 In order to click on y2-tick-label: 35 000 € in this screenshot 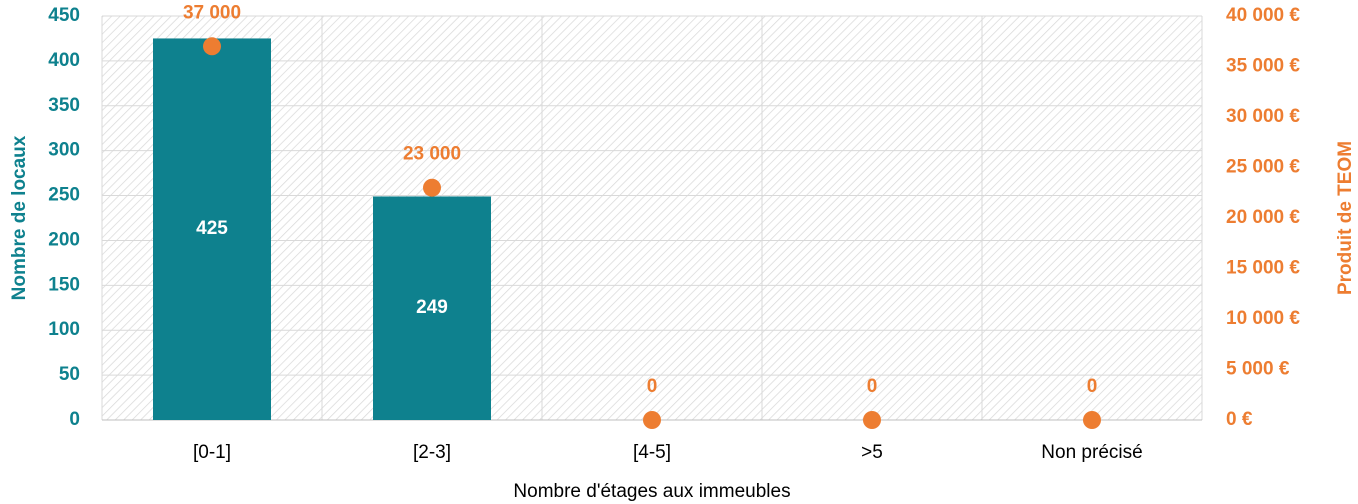, I will do `click(1263, 66)`.